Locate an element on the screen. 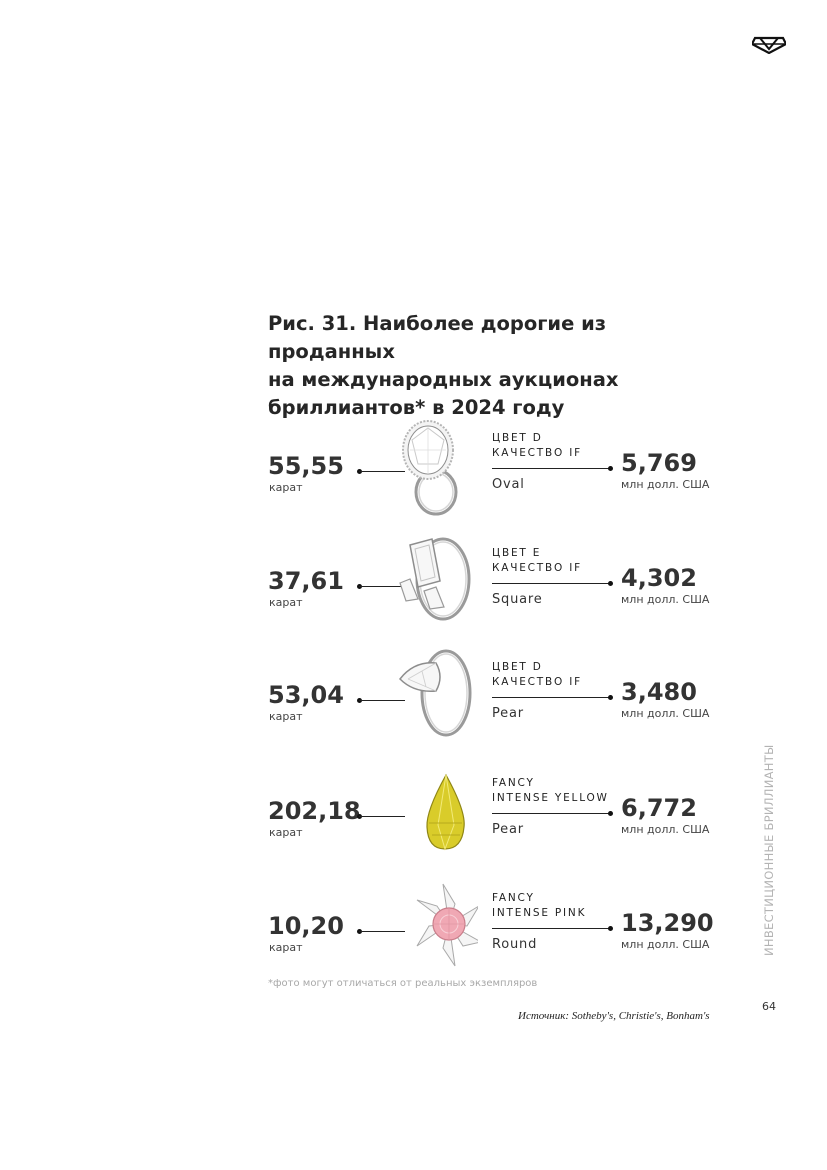 This screenshot has width=827, height=1170. figure-title-line: Рис. 31. Наиболее дорогие из проданных is located at coordinates (437, 337).